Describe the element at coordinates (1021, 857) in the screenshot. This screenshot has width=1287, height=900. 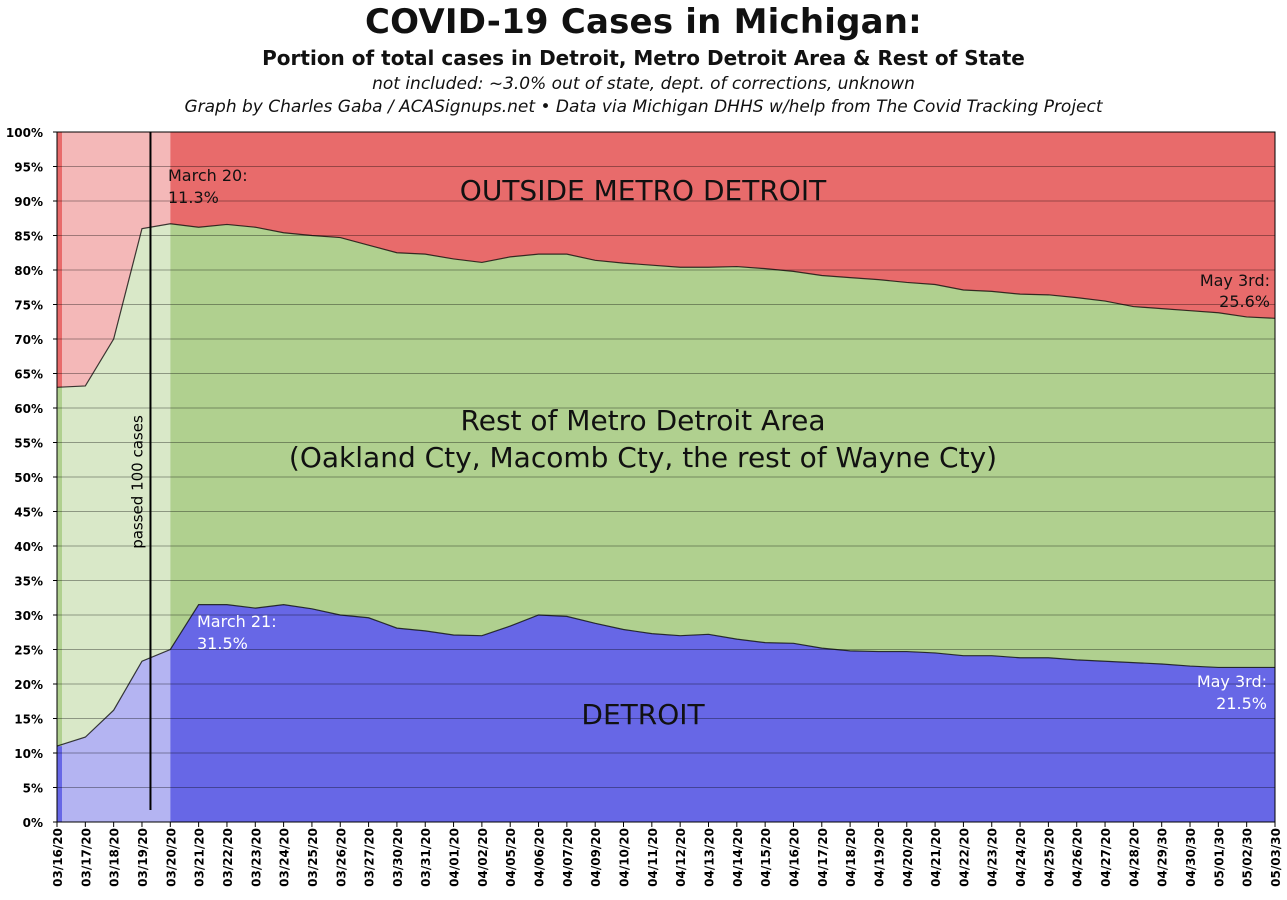
I see `x-tick-label: 04/24/20` at that location.